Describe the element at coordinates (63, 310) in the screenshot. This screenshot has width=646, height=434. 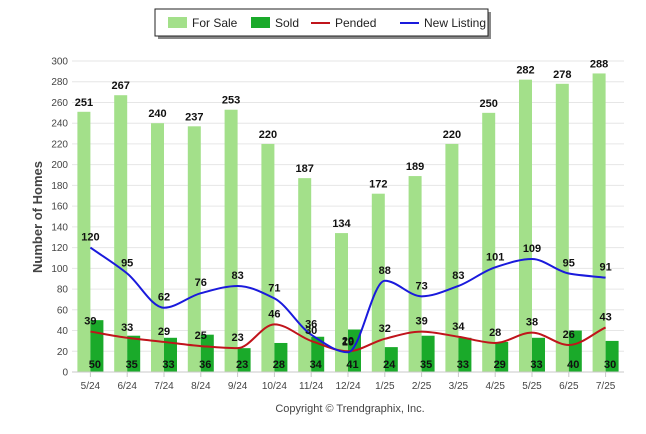
I see `y-tick-label: 60` at that location.